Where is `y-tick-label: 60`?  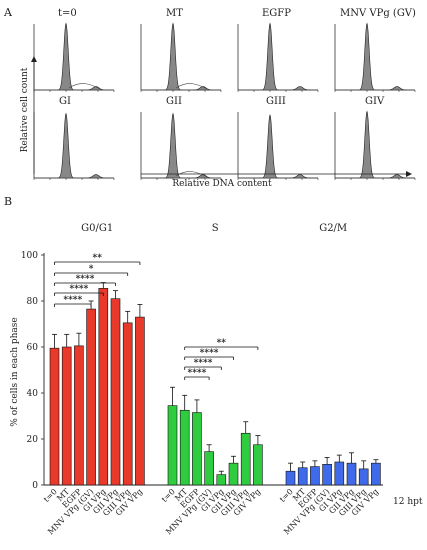
y-tick-label: 60 is located at coordinates (33, 348).